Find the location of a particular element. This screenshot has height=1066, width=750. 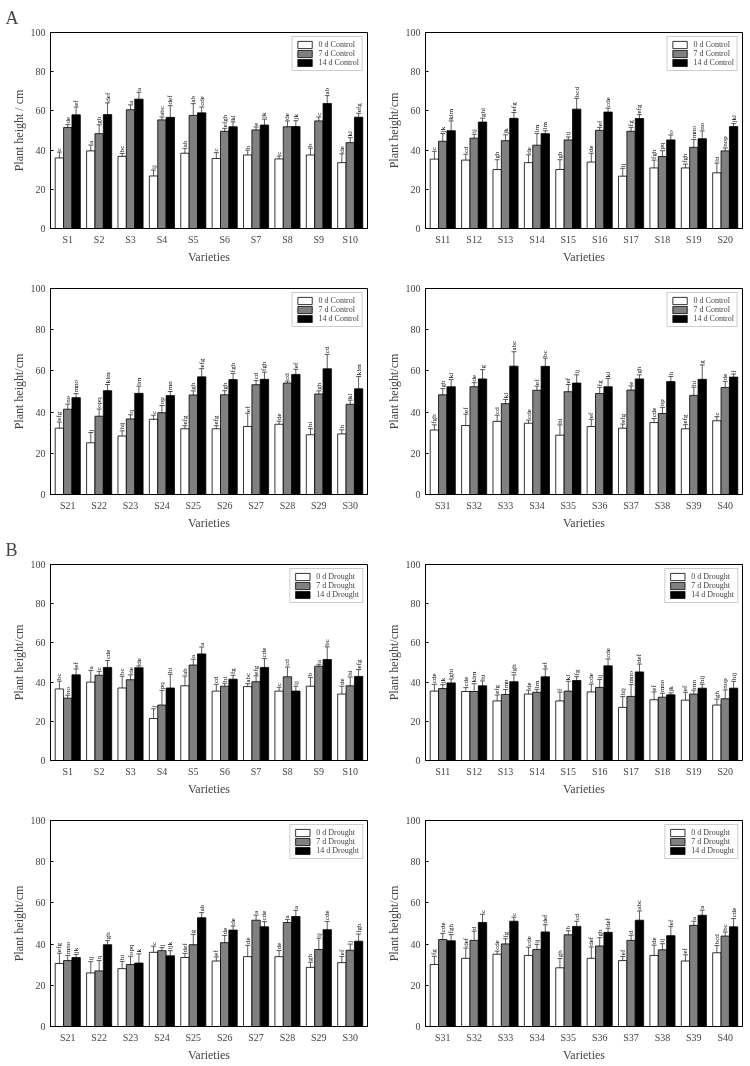

x-tick-label: S37 is located at coordinates (631, 505).